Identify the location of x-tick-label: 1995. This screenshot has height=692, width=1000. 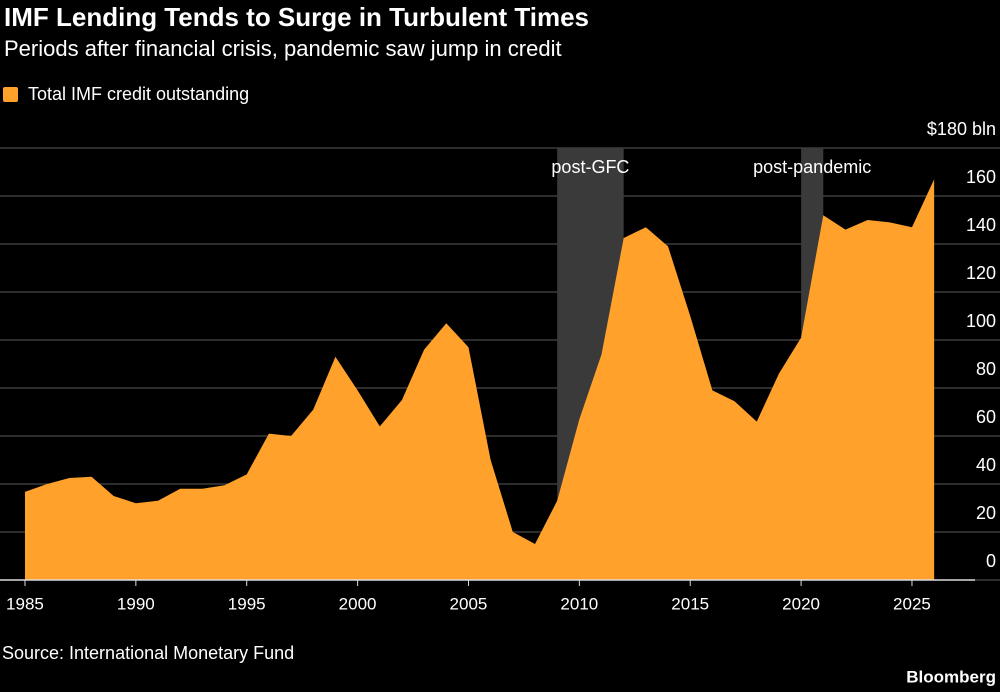
(247, 603).